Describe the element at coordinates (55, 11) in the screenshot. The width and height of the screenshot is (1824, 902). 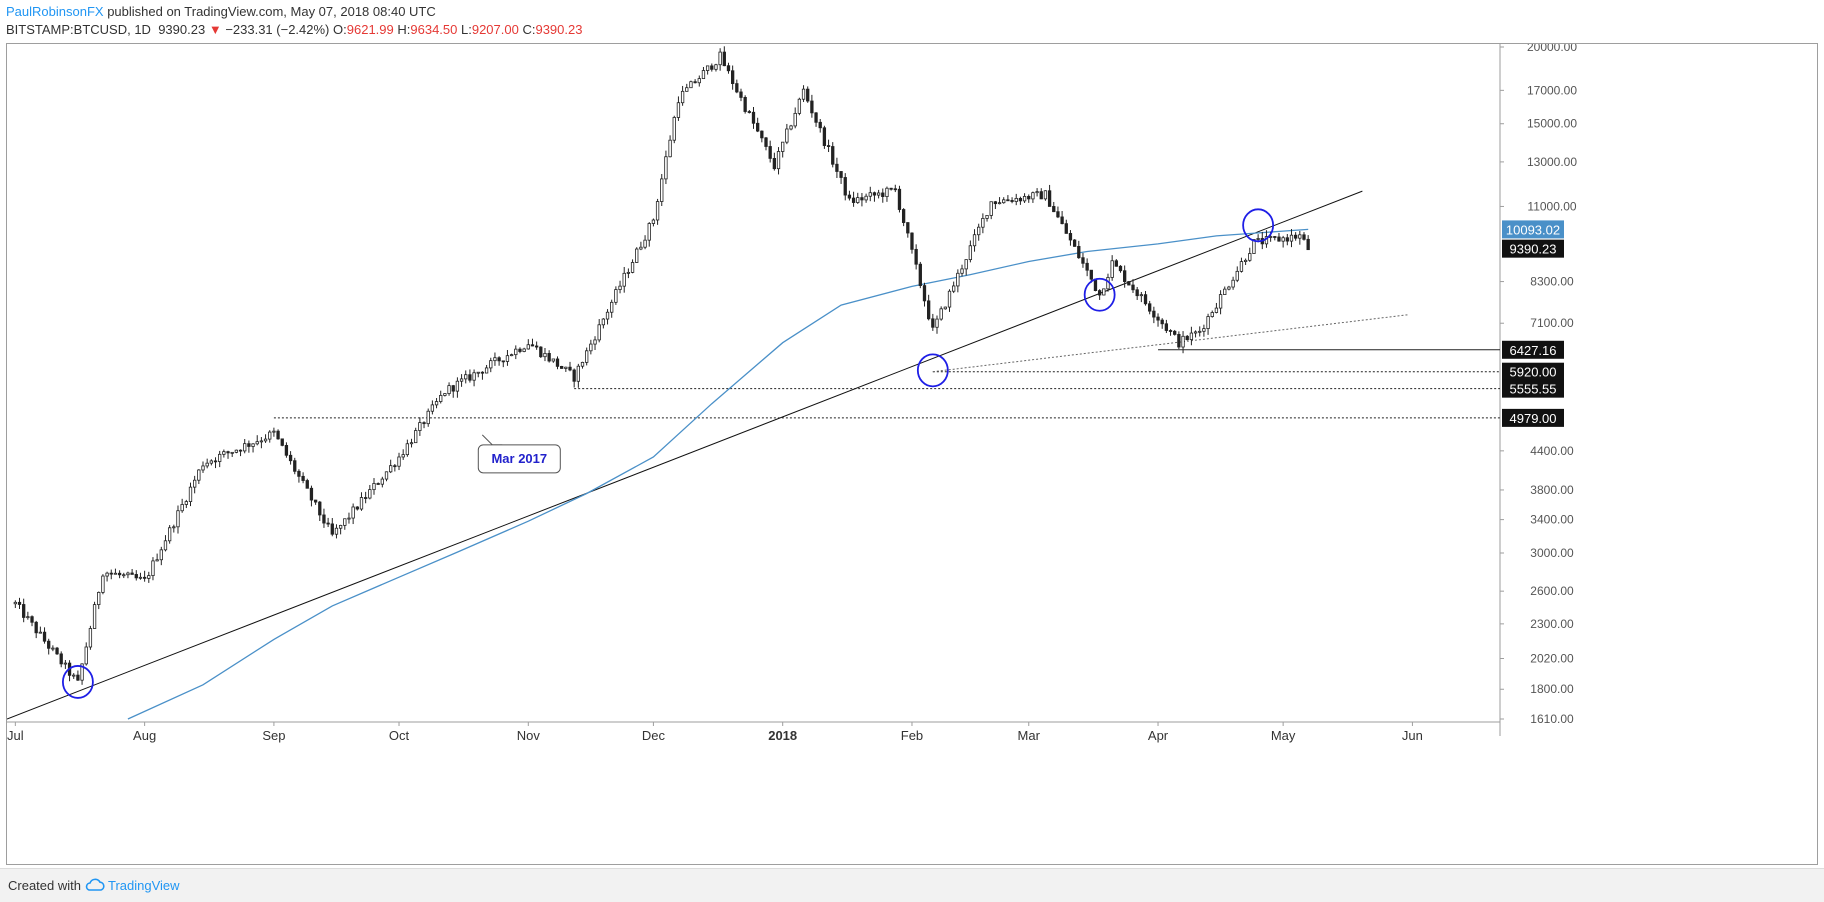
I see `author-link: PaulRobinsonFX` at that location.